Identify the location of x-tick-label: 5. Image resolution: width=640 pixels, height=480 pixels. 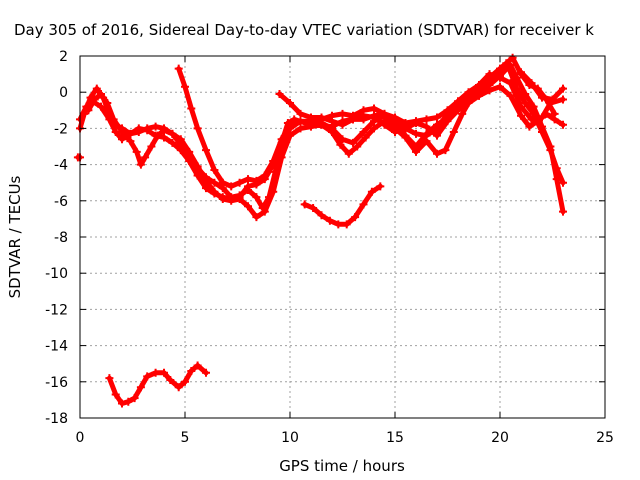
(185, 438).